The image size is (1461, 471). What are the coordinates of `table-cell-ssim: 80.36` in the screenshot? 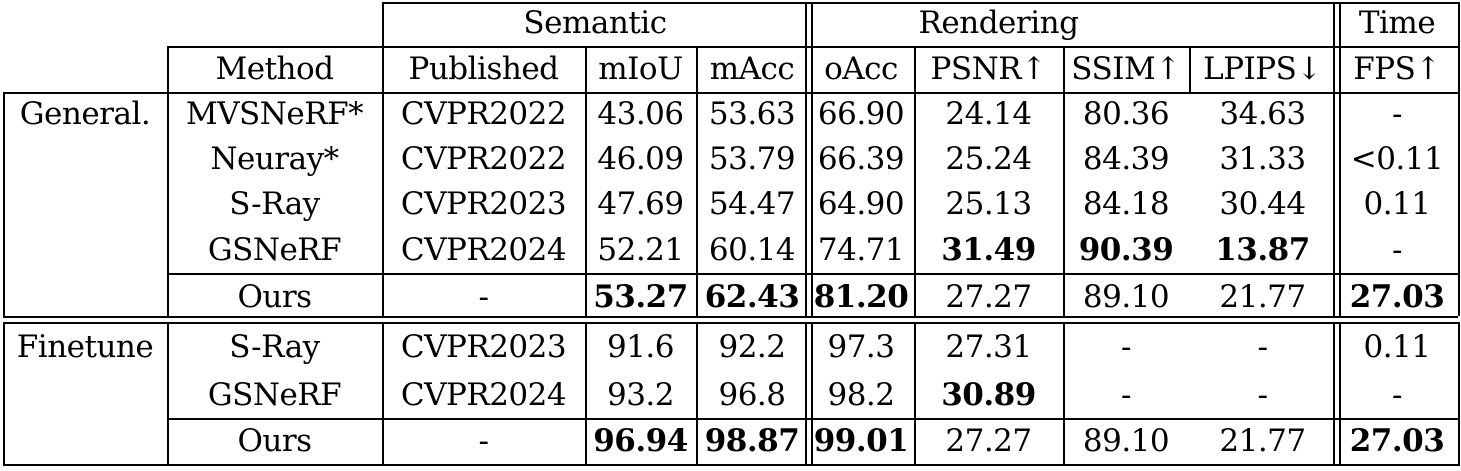 It's located at (1126, 114).